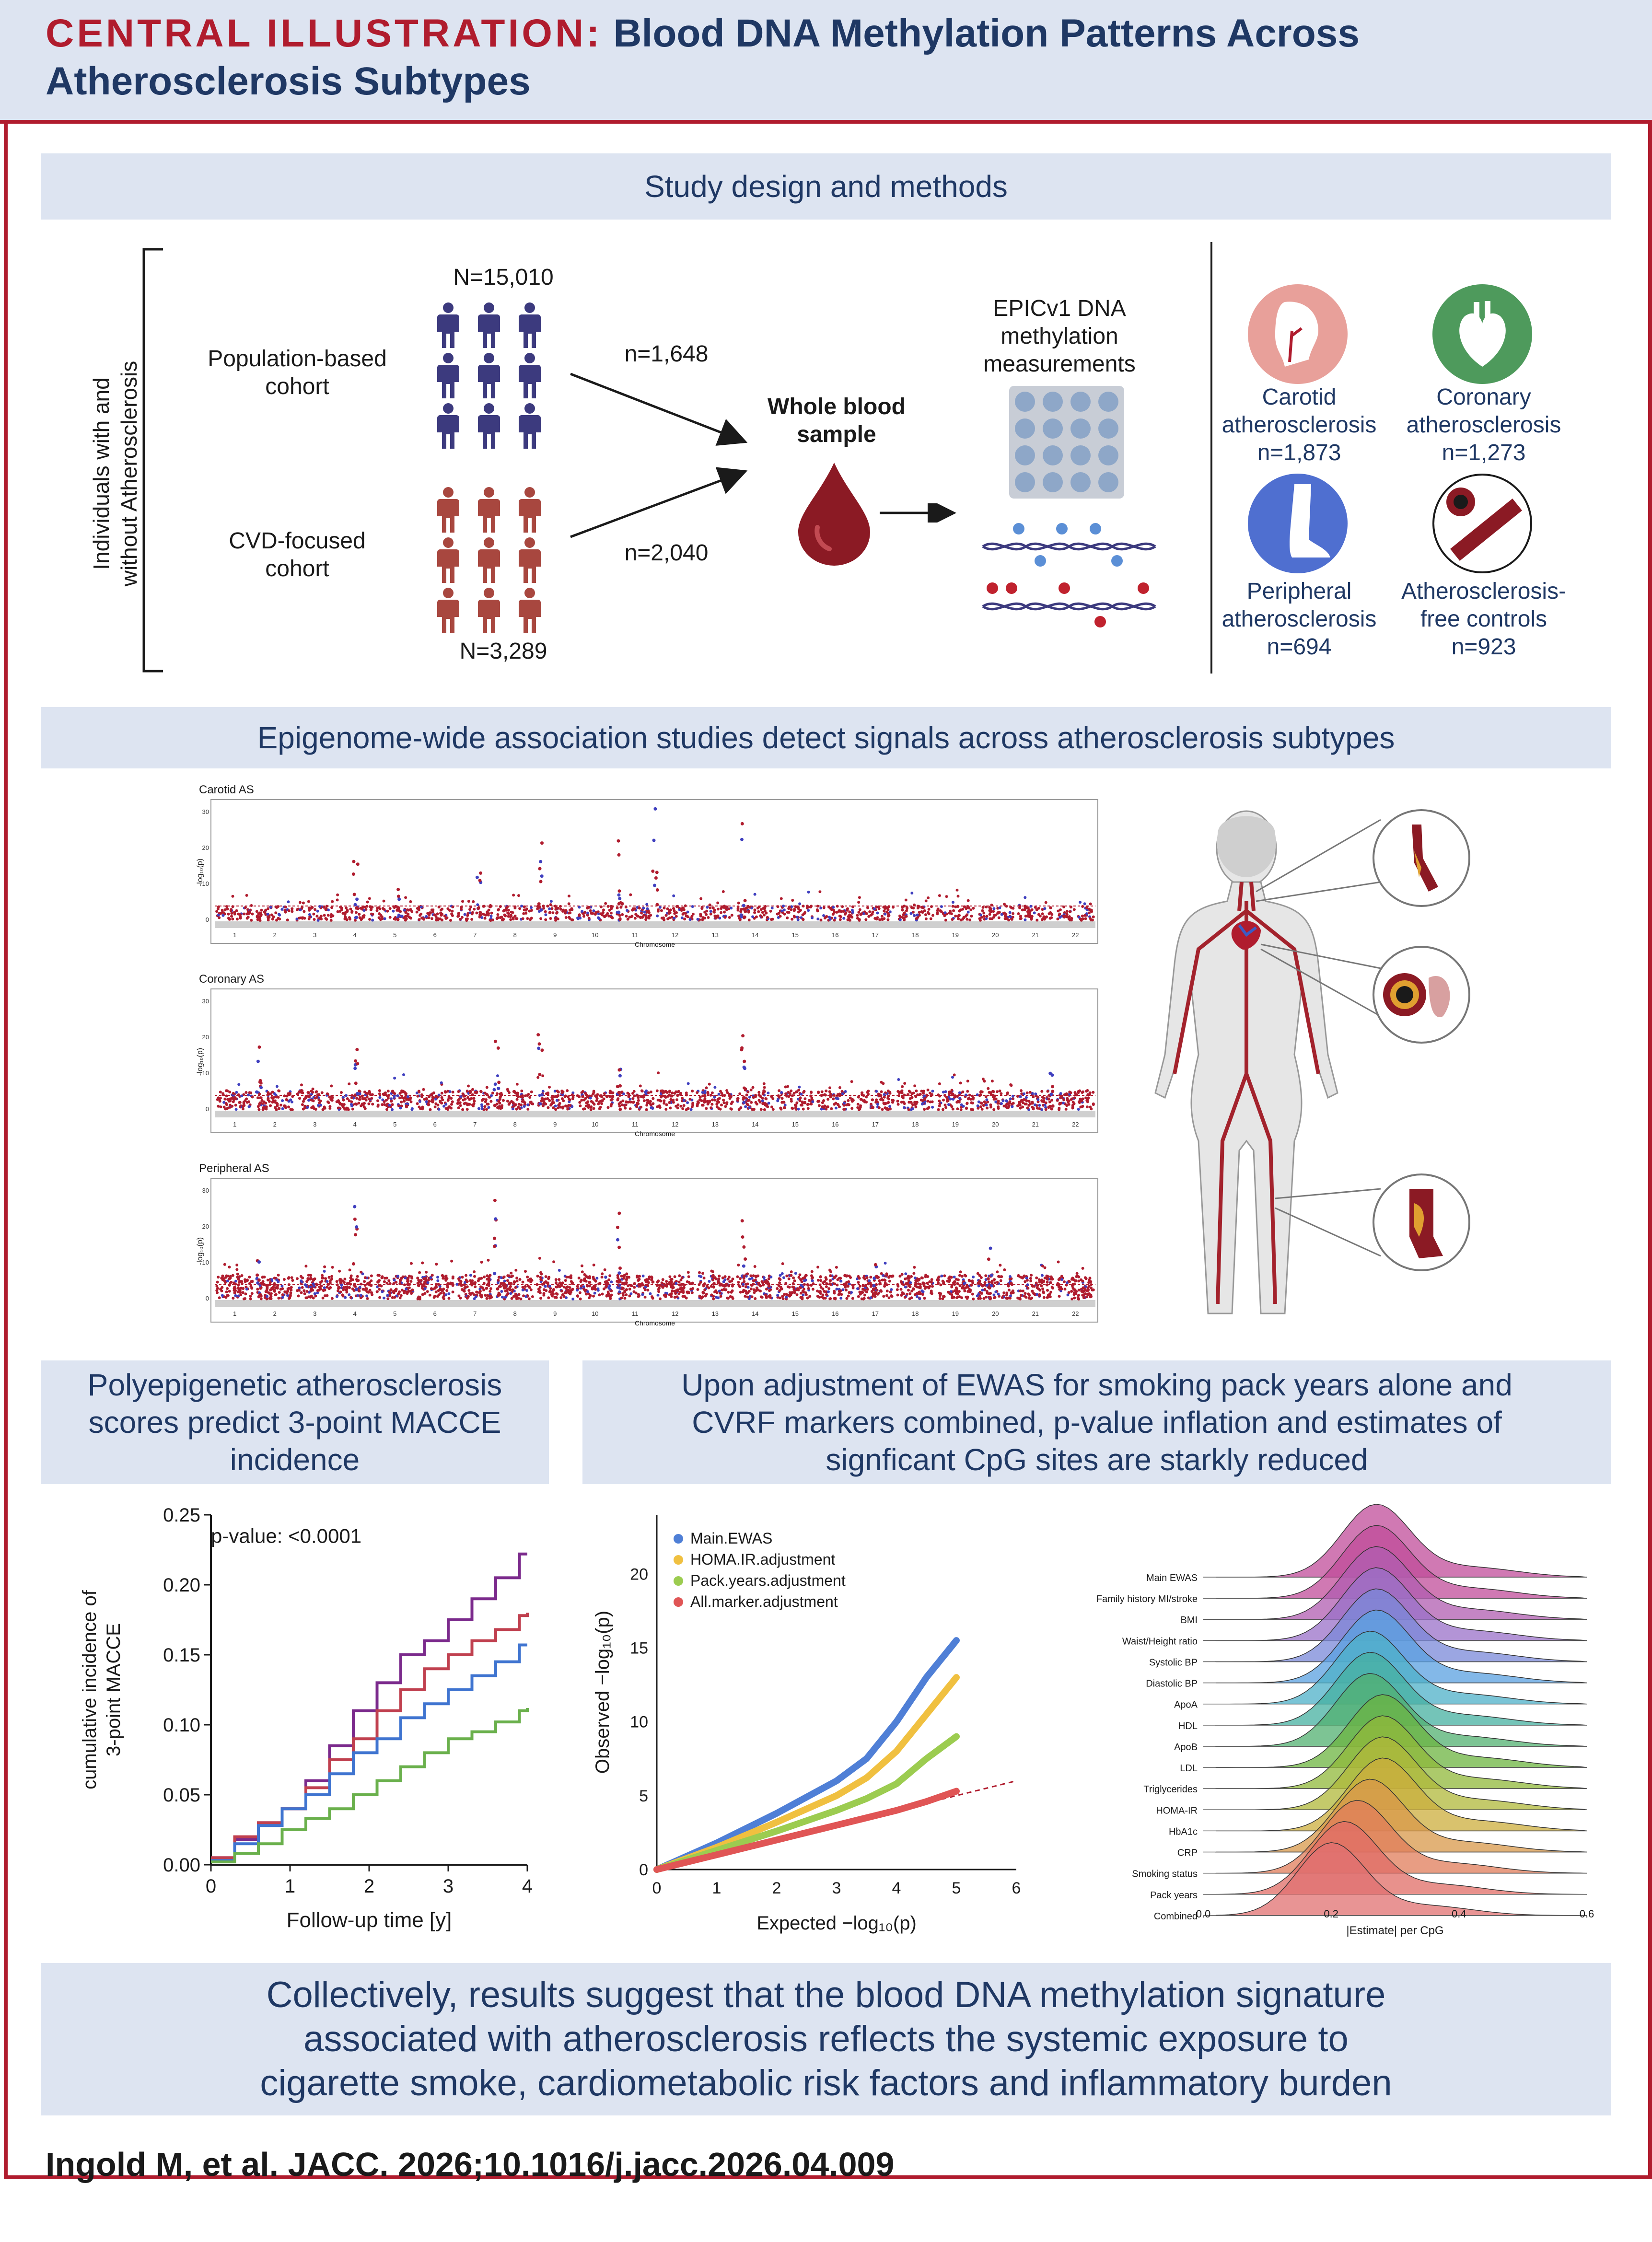  What do you see at coordinates (655, 924) in the screenshot?
I see `manhattan-band` at bounding box center [655, 924].